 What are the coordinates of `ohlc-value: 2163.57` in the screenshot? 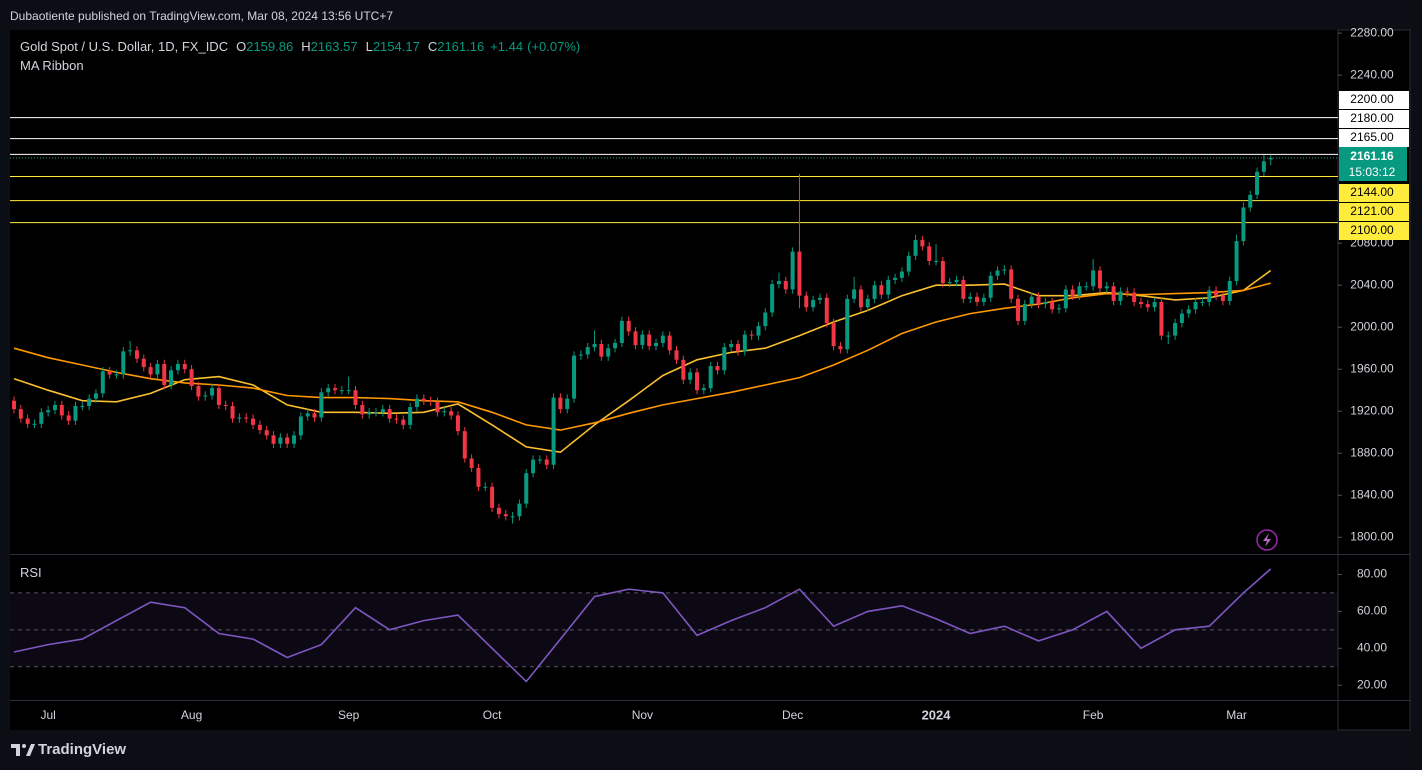 It's located at (334, 46).